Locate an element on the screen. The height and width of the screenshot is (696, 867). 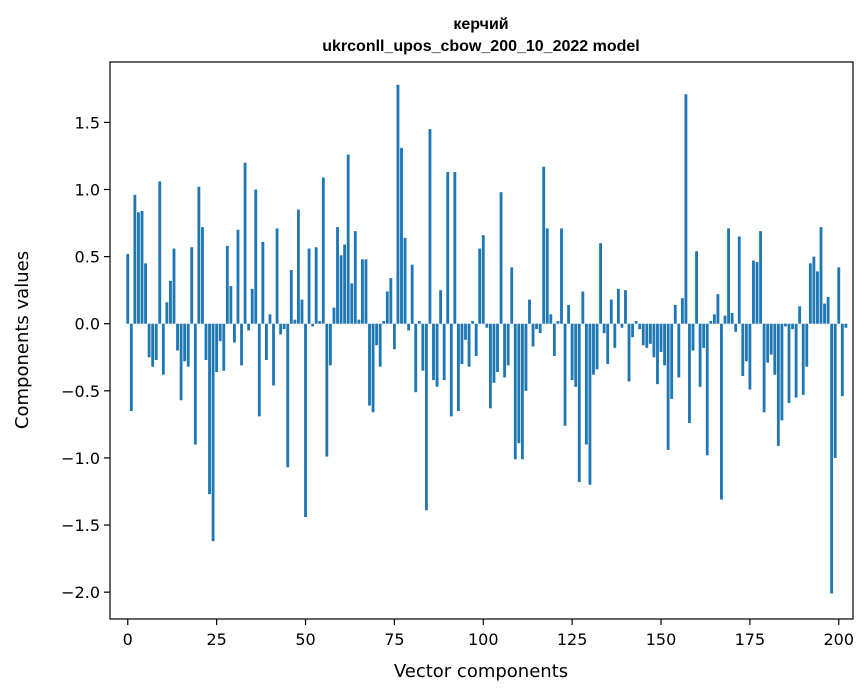
y-tick-label: −1.5 is located at coordinates (80, 525).